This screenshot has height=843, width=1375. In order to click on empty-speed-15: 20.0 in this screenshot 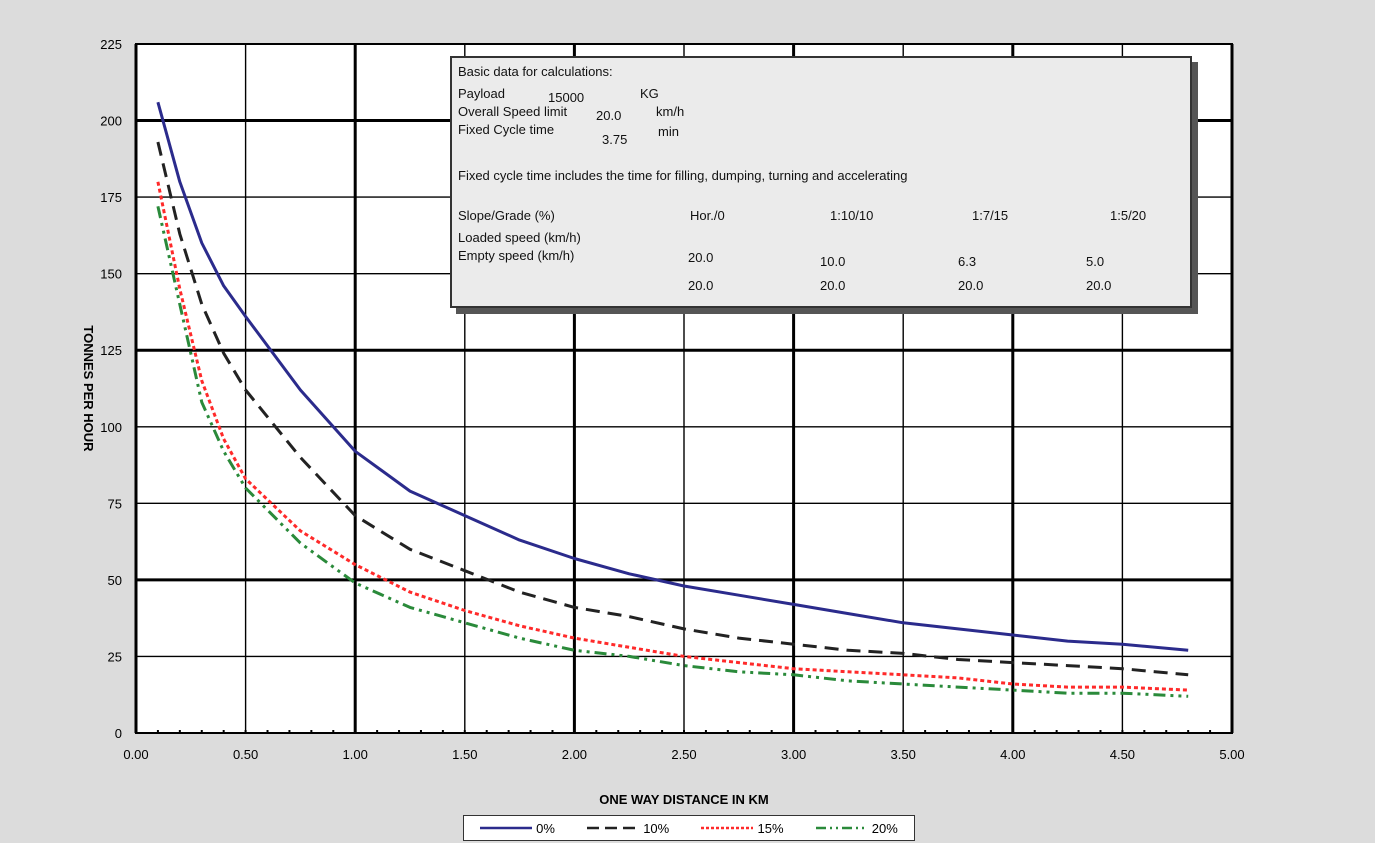, I will do `click(971, 285)`.